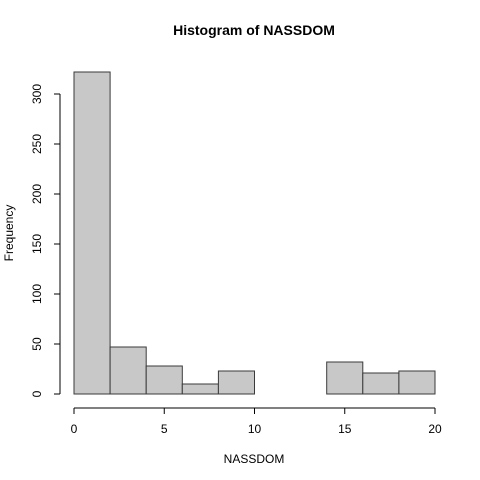 This screenshot has height=480, width=480. I want to click on x-tick-label: 10, so click(255, 429).